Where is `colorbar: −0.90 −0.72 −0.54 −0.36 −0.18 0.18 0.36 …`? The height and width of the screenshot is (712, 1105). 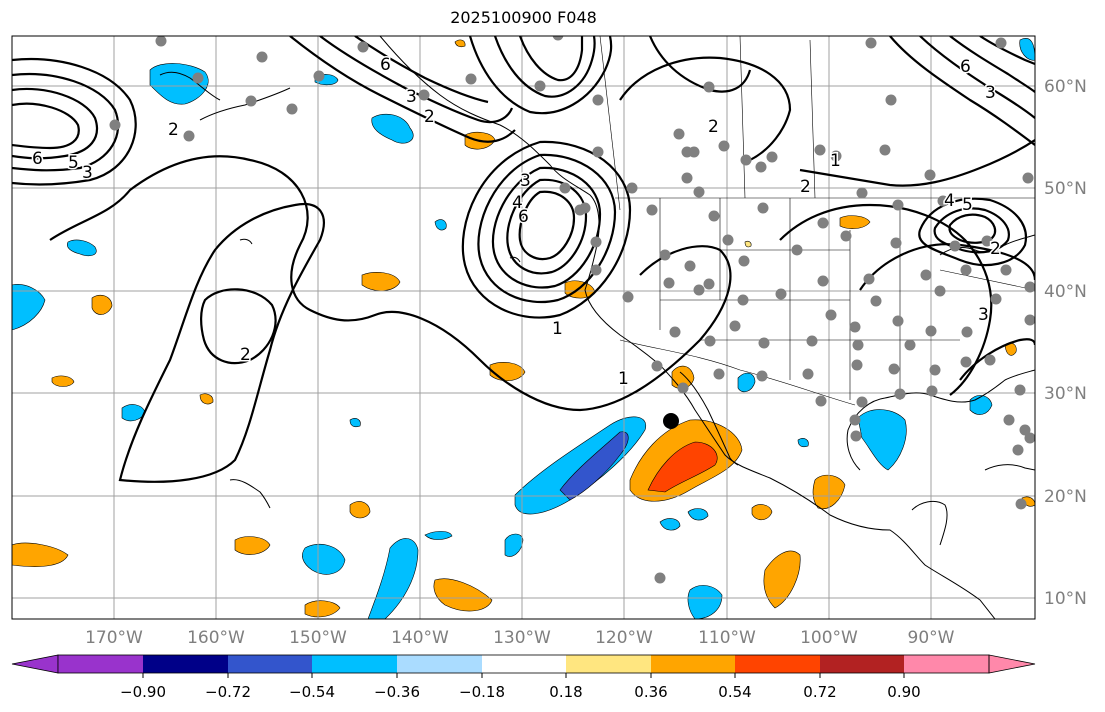
colorbar: −0.90 −0.72 −0.54 −0.36 −0.18 0.18 0.36 … is located at coordinates (523, 677).